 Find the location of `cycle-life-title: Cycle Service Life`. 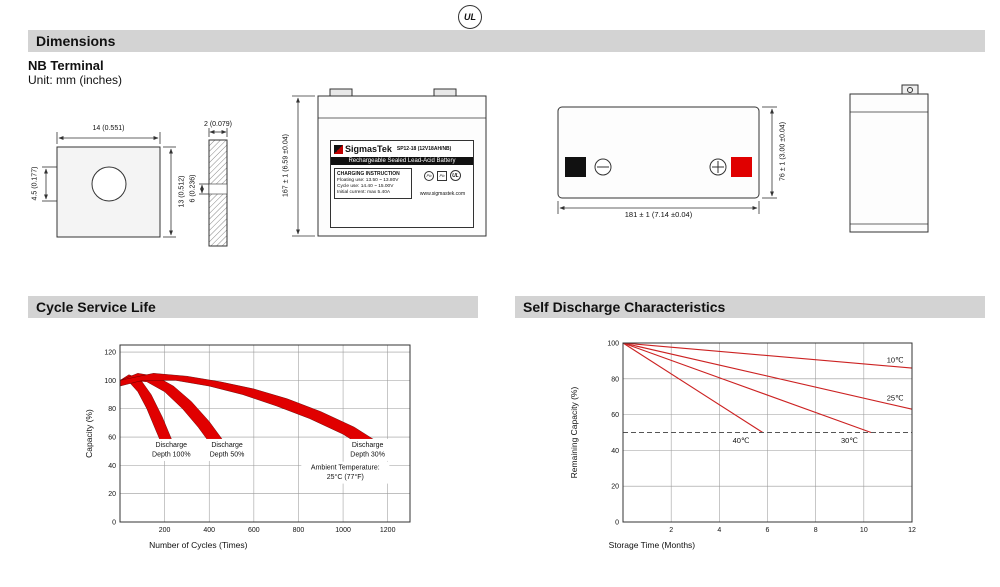

cycle-life-title: Cycle Service Life is located at coordinates (96, 307).